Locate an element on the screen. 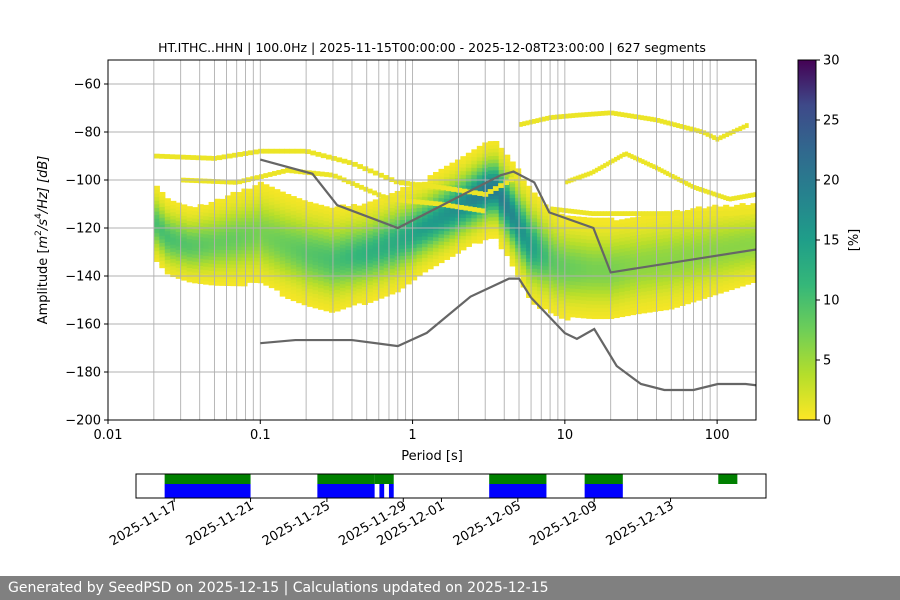 This screenshot has height=600, width=900. y-tick-label: −80 is located at coordinates (87, 133).